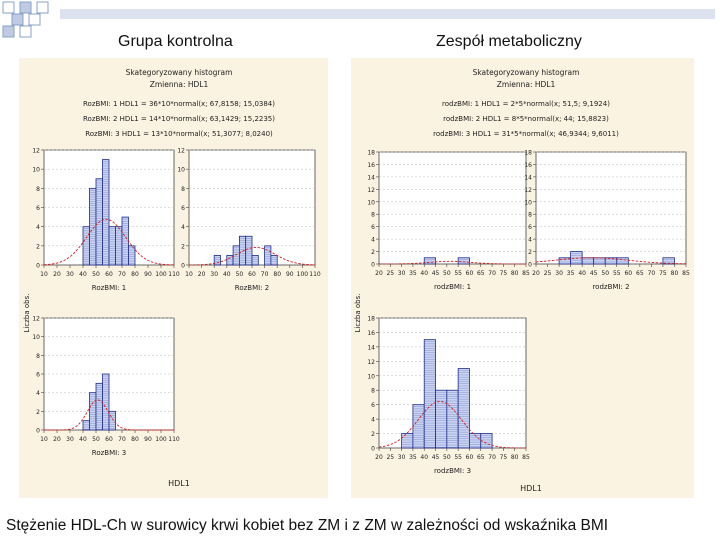  Describe the element at coordinates (481, 273) in the screenshot. I see `x-tick-label: 65` at that location.